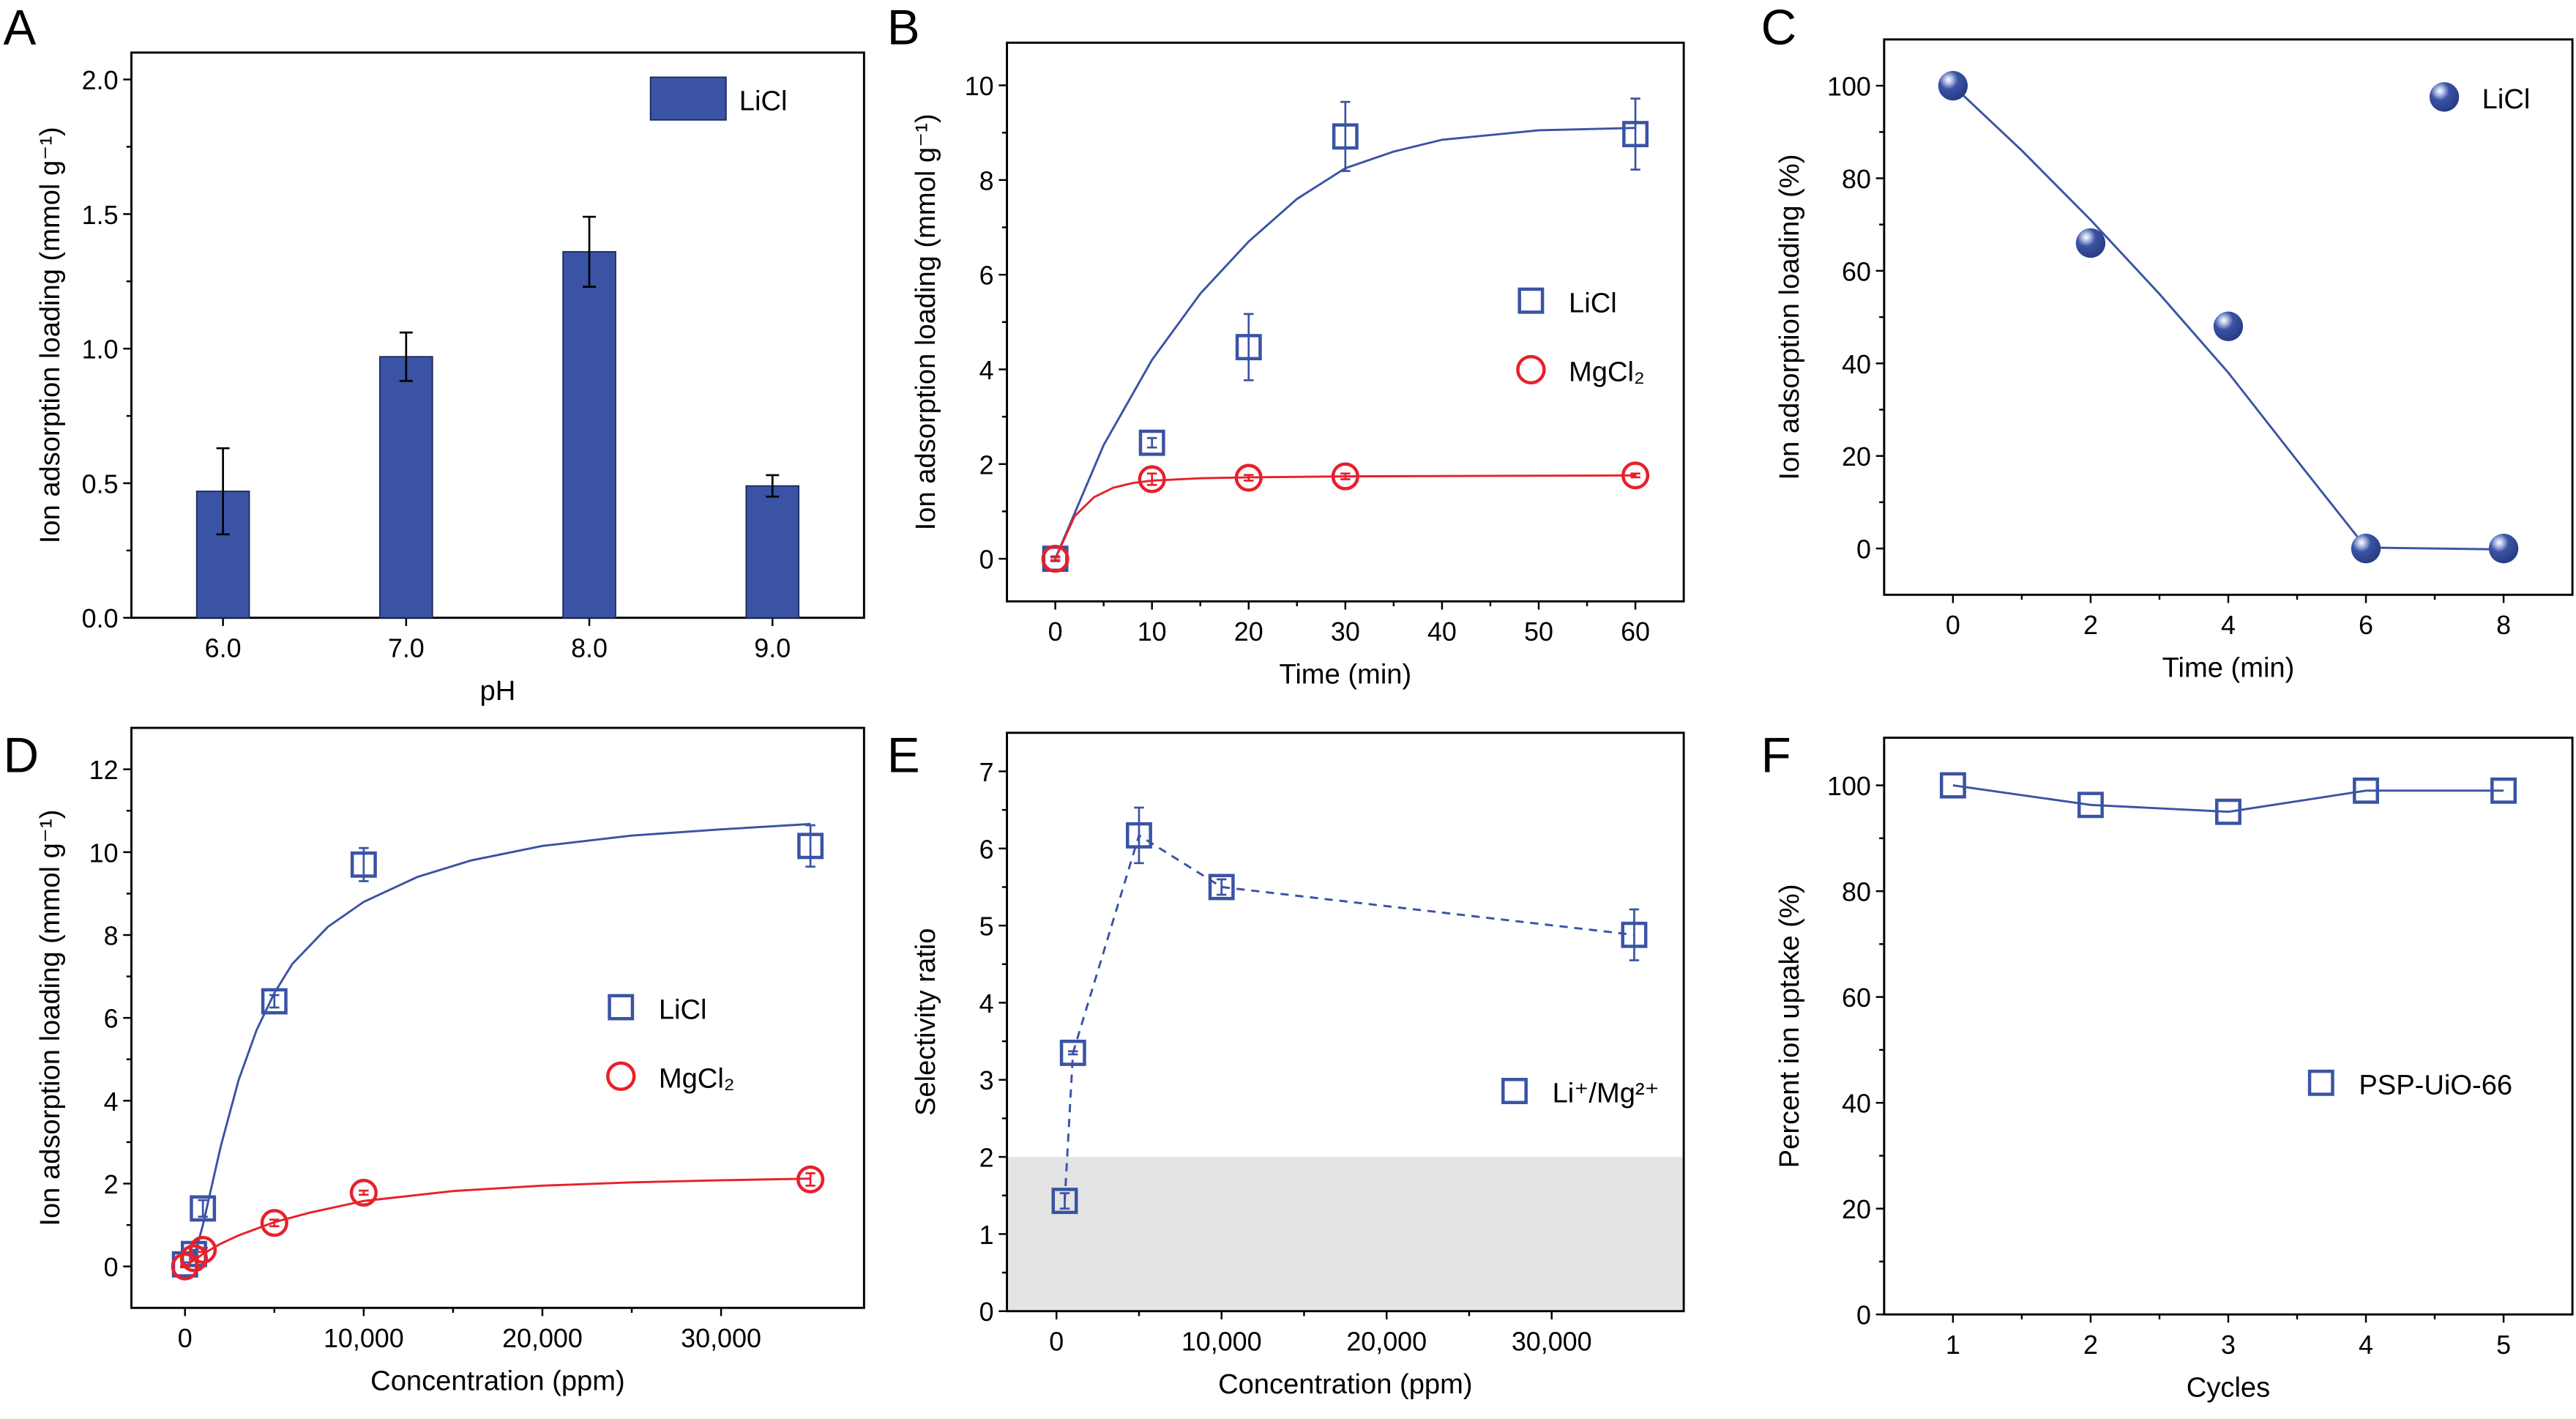 This screenshot has height=1419, width=2576. Describe the element at coordinates (903, 28) in the screenshot. I see `panel-letter: B` at that location.